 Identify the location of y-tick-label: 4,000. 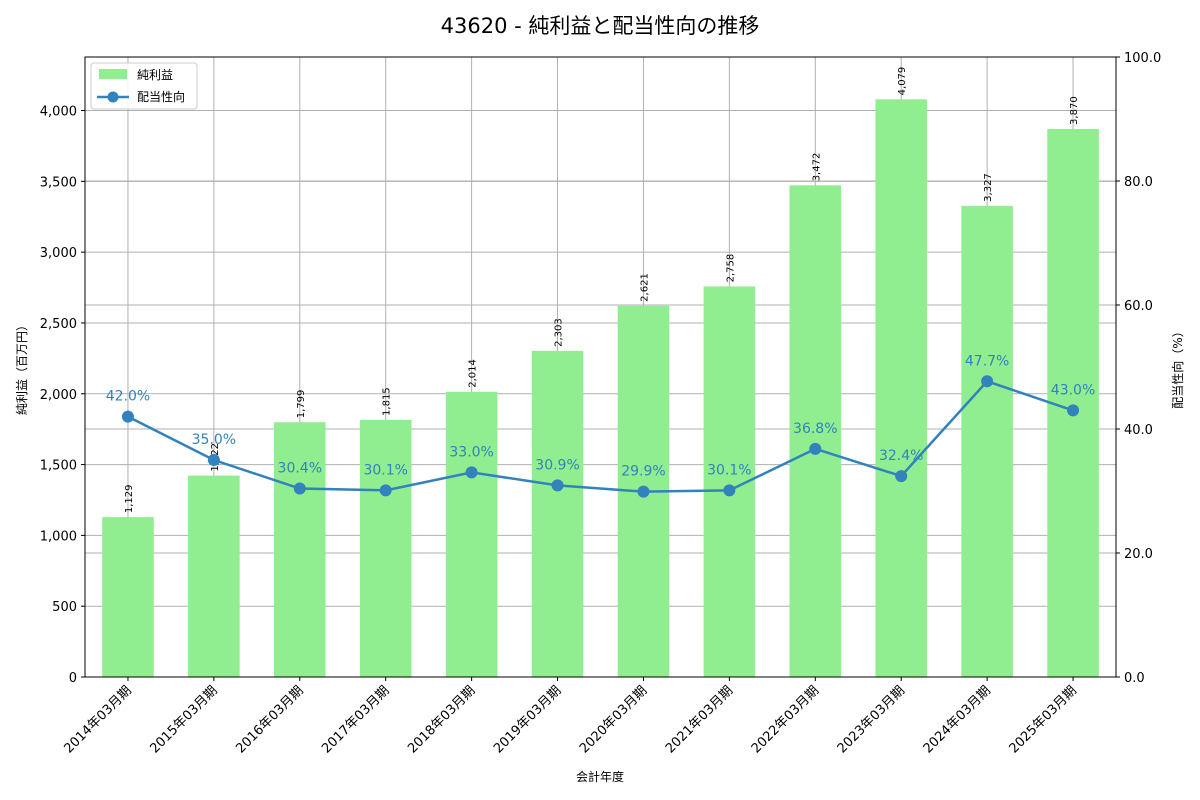
(58, 112).